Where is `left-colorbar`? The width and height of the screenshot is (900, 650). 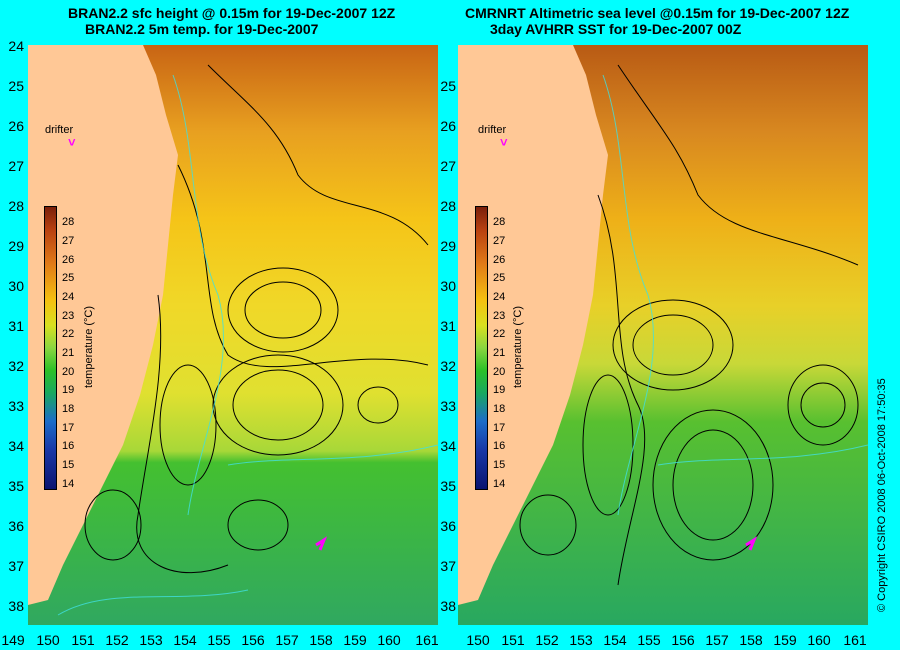
left-colorbar is located at coordinates (50, 348).